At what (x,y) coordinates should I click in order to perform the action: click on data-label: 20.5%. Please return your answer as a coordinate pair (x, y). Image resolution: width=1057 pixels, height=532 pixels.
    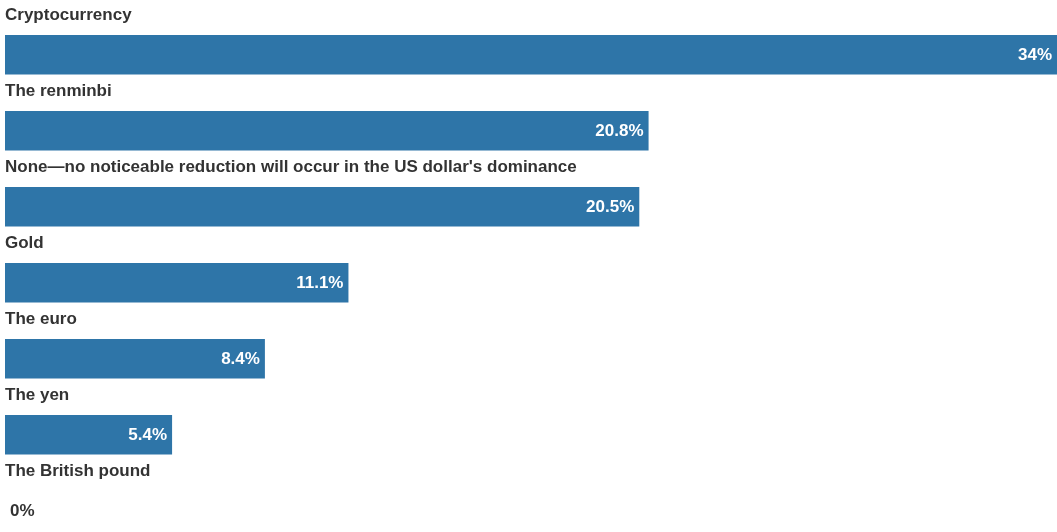
    Looking at the image, I should click on (610, 206).